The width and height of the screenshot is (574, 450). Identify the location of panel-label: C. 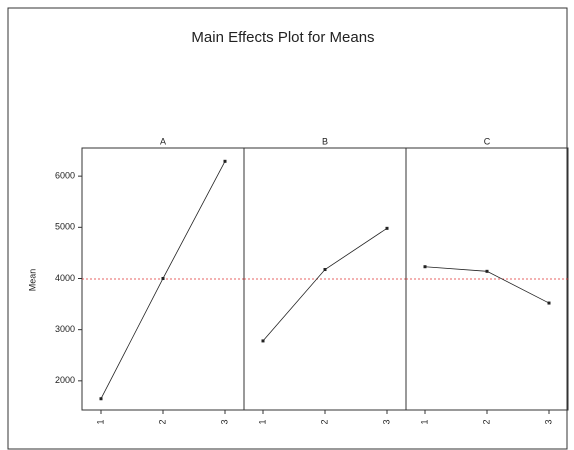
(487, 141).